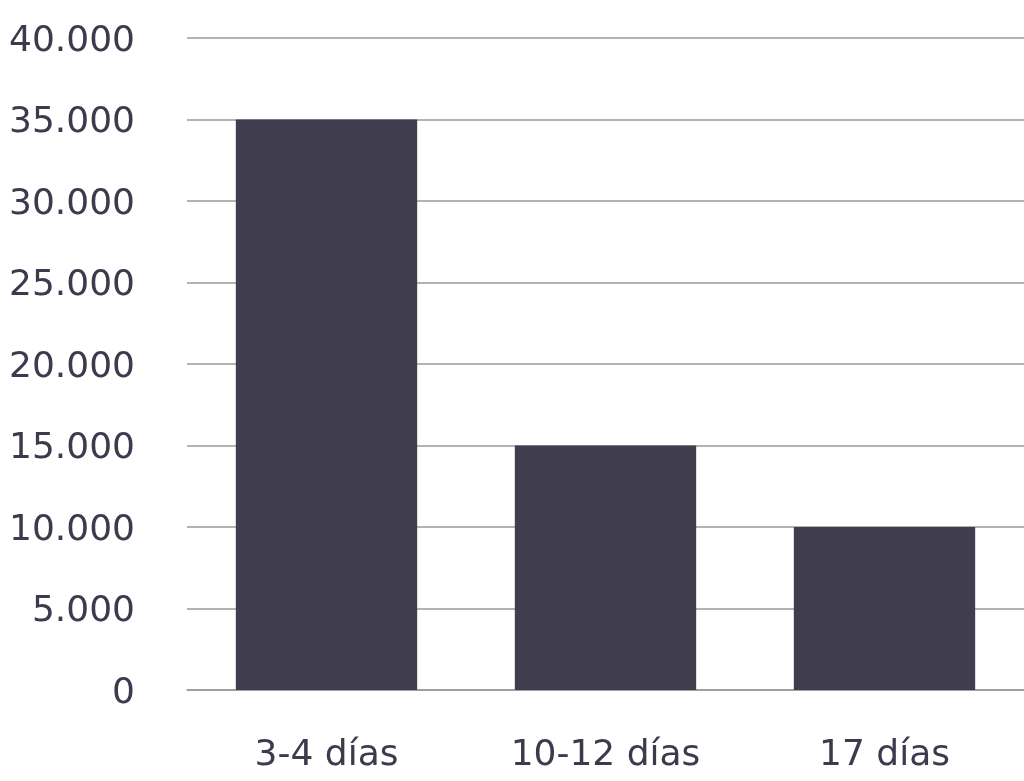 This screenshot has width=1024, height=781. I want to click on x-tick-label: 10-12 días, so click(605, 752).